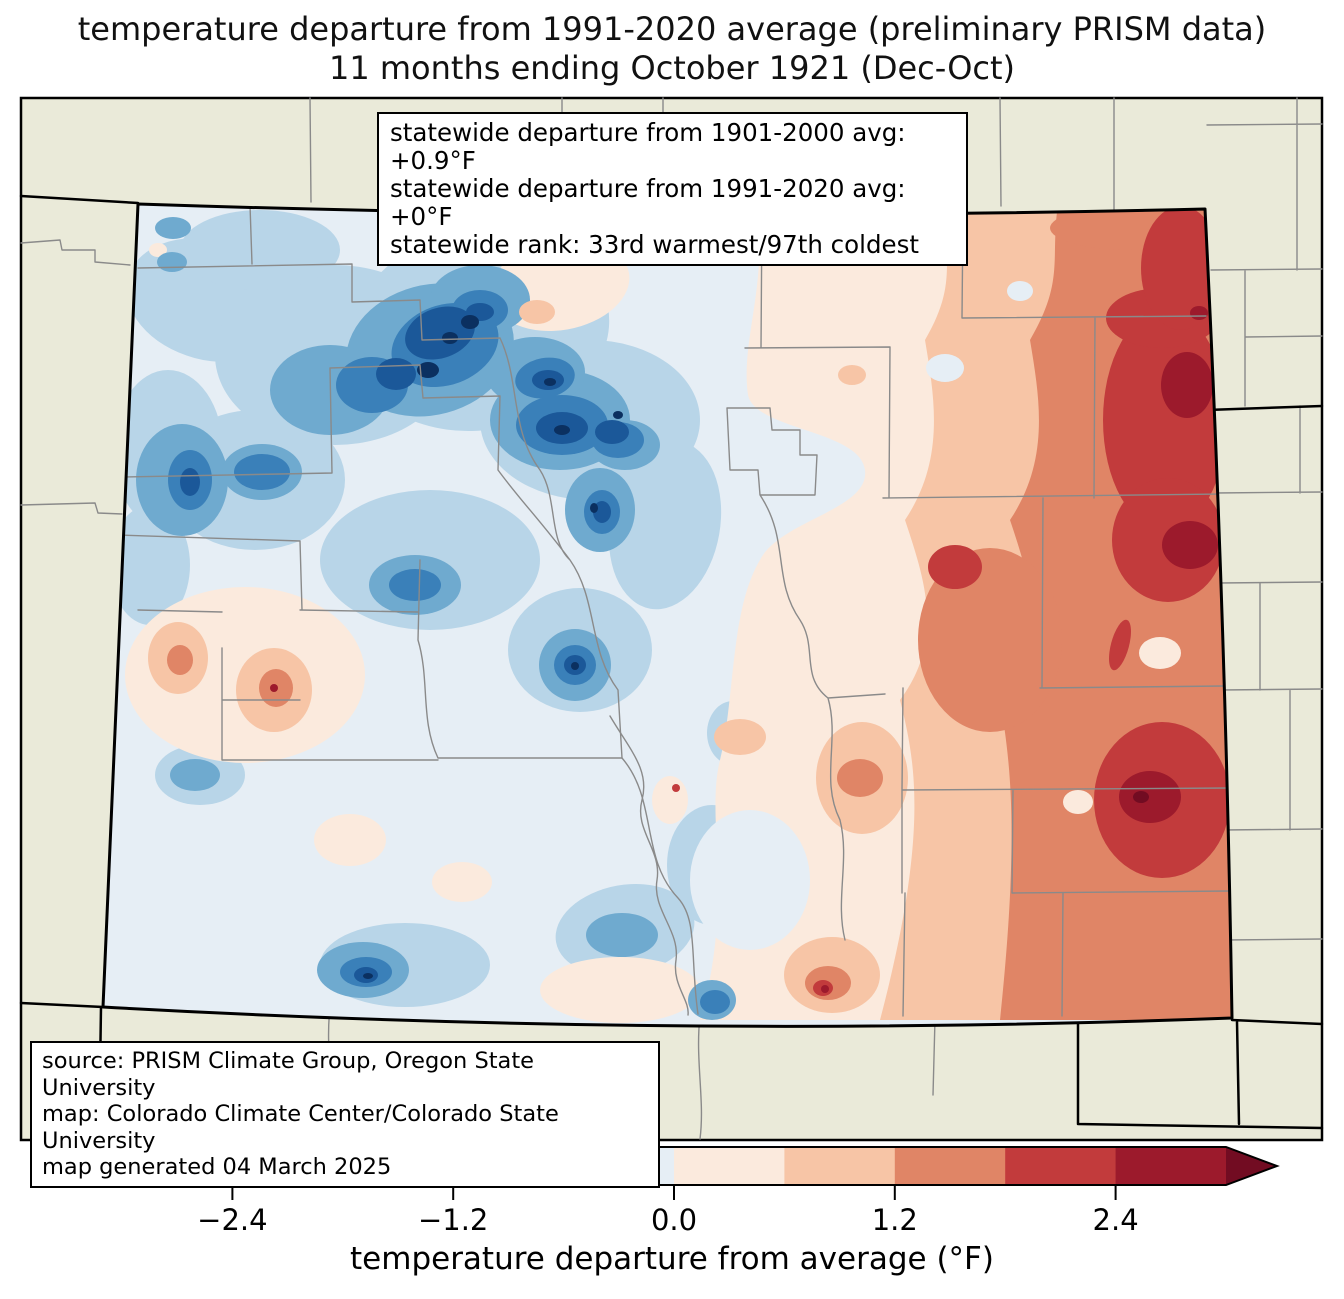 This screenshot has height=1299, width=1344. Describe the element at coordinates (1053, 547) in the screenshot. I see `pale-spots-east` at that location.